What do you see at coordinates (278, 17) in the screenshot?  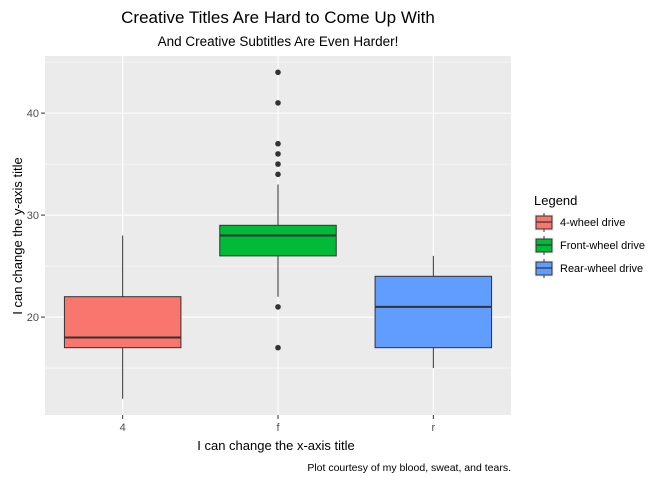 I see `chart-title: Creative Titles Are Hard to Come Up With` at bounding box center [278, 17].